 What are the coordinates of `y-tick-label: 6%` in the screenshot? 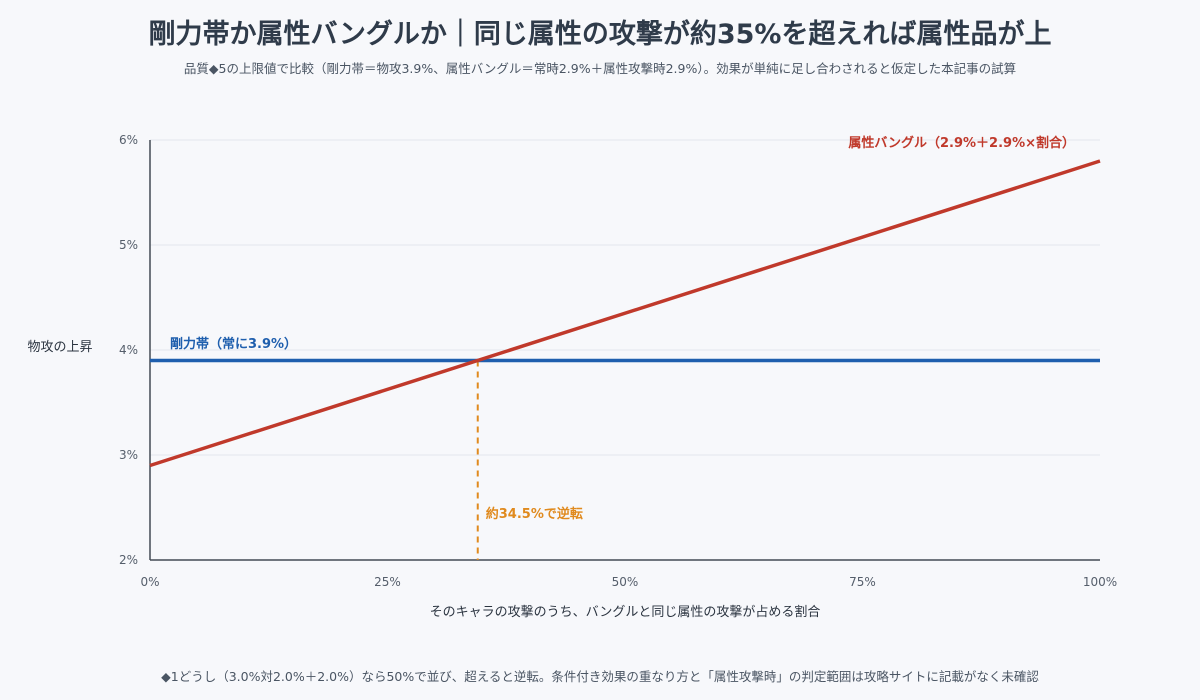 It's located at (128, 140).